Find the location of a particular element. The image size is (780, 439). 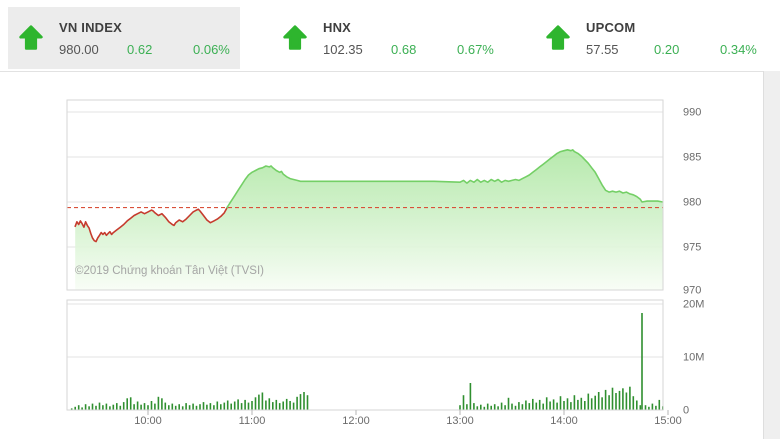

index-name: HNX is located at coordinates (337, 27).